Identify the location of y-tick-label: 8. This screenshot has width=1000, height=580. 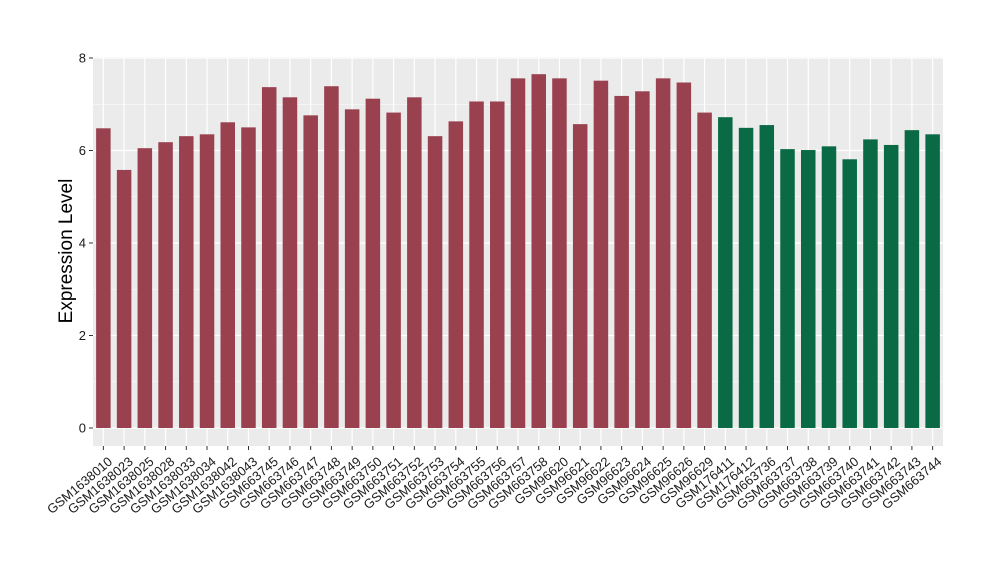
(82, 58).